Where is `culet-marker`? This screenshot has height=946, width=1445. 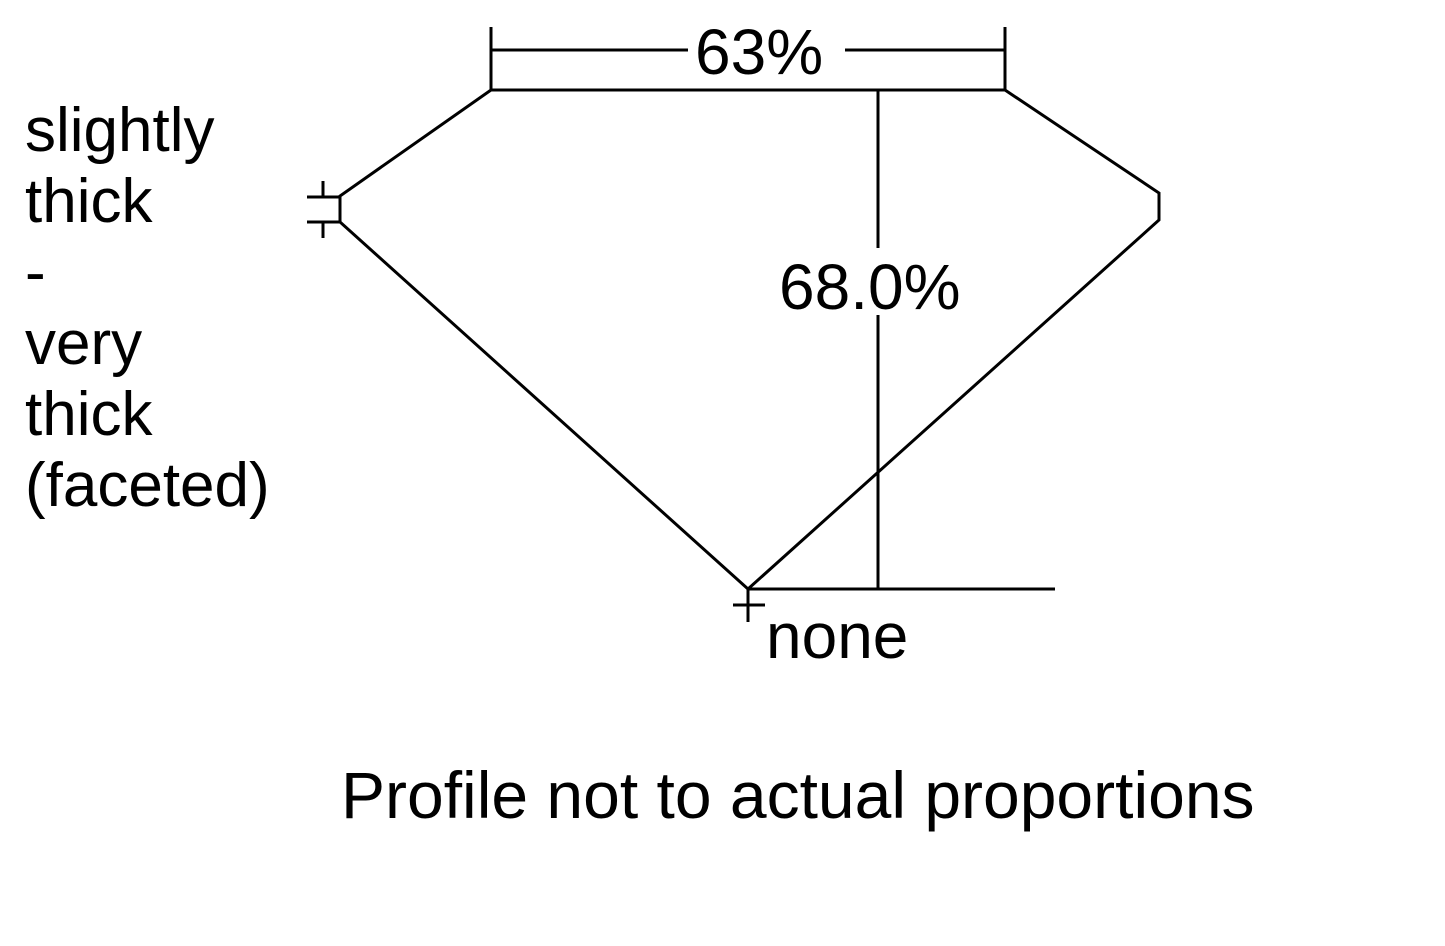
culet-marker is located at coordinates (749, 605).